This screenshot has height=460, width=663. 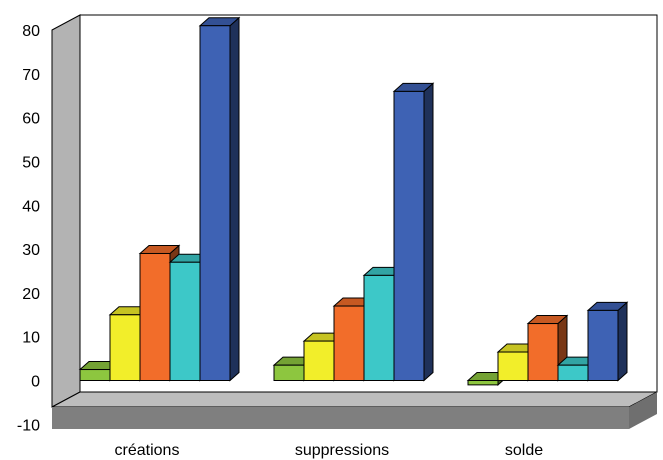 What do you see at coordinates (28, 228) in the screenshot?
I see `y-axis-ticks: 80 70 60 50 40 30 20 10 0 -10` at bounding box center [28, 228].